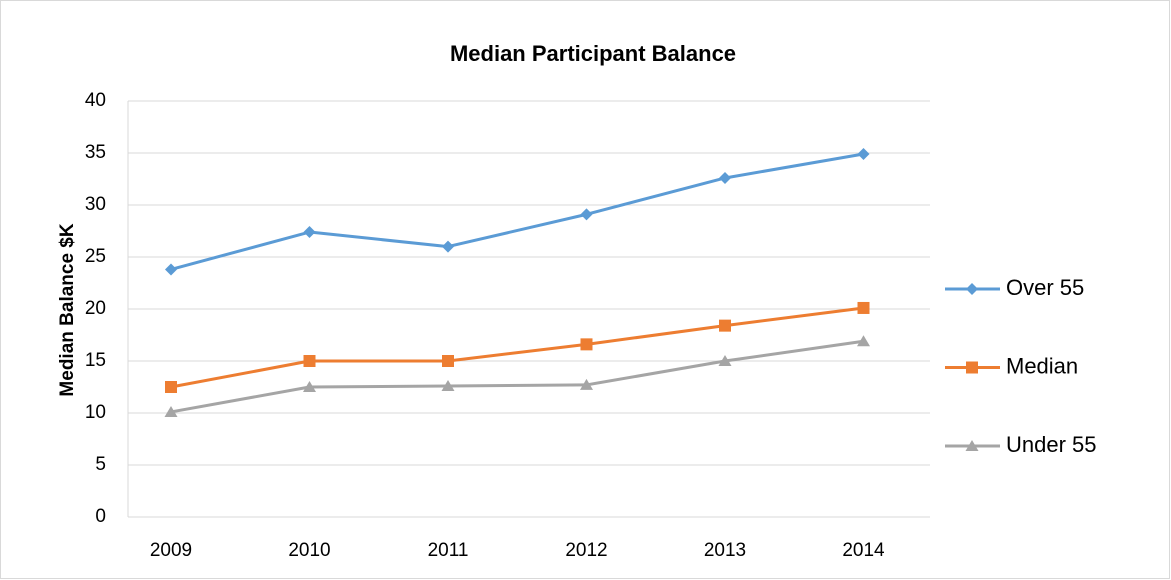 Image resolution: width=1171 pixels, height=580 pixels. I want to click on legend-label: Over 55, so click(1045, 287).